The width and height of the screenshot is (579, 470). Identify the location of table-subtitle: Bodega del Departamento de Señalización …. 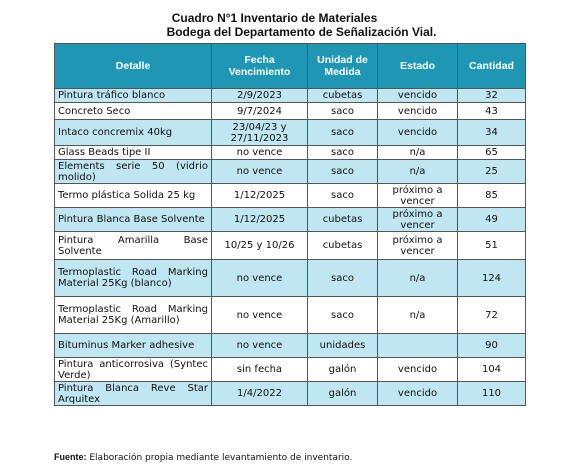
(301, 32).